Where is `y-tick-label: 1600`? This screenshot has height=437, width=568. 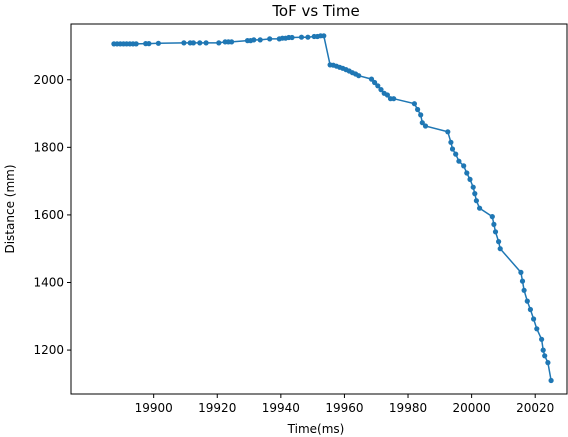 y-tick-label: 1600 is located at coordinates (48, 215).